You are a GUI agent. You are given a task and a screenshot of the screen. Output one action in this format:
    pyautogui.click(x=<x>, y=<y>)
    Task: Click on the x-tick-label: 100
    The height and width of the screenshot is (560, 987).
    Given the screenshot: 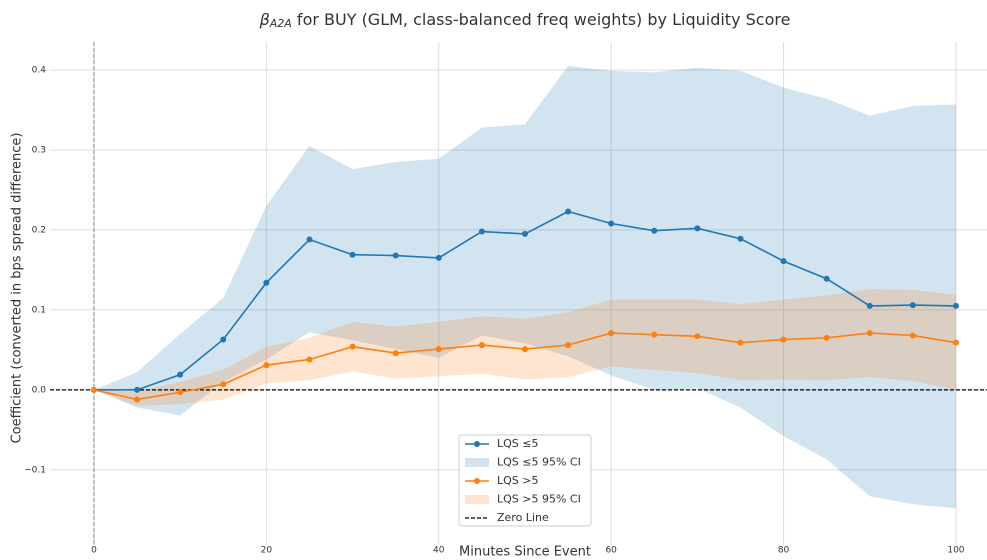 What is the action you would take?
    pyautogui.click(x=955, y=551)
    